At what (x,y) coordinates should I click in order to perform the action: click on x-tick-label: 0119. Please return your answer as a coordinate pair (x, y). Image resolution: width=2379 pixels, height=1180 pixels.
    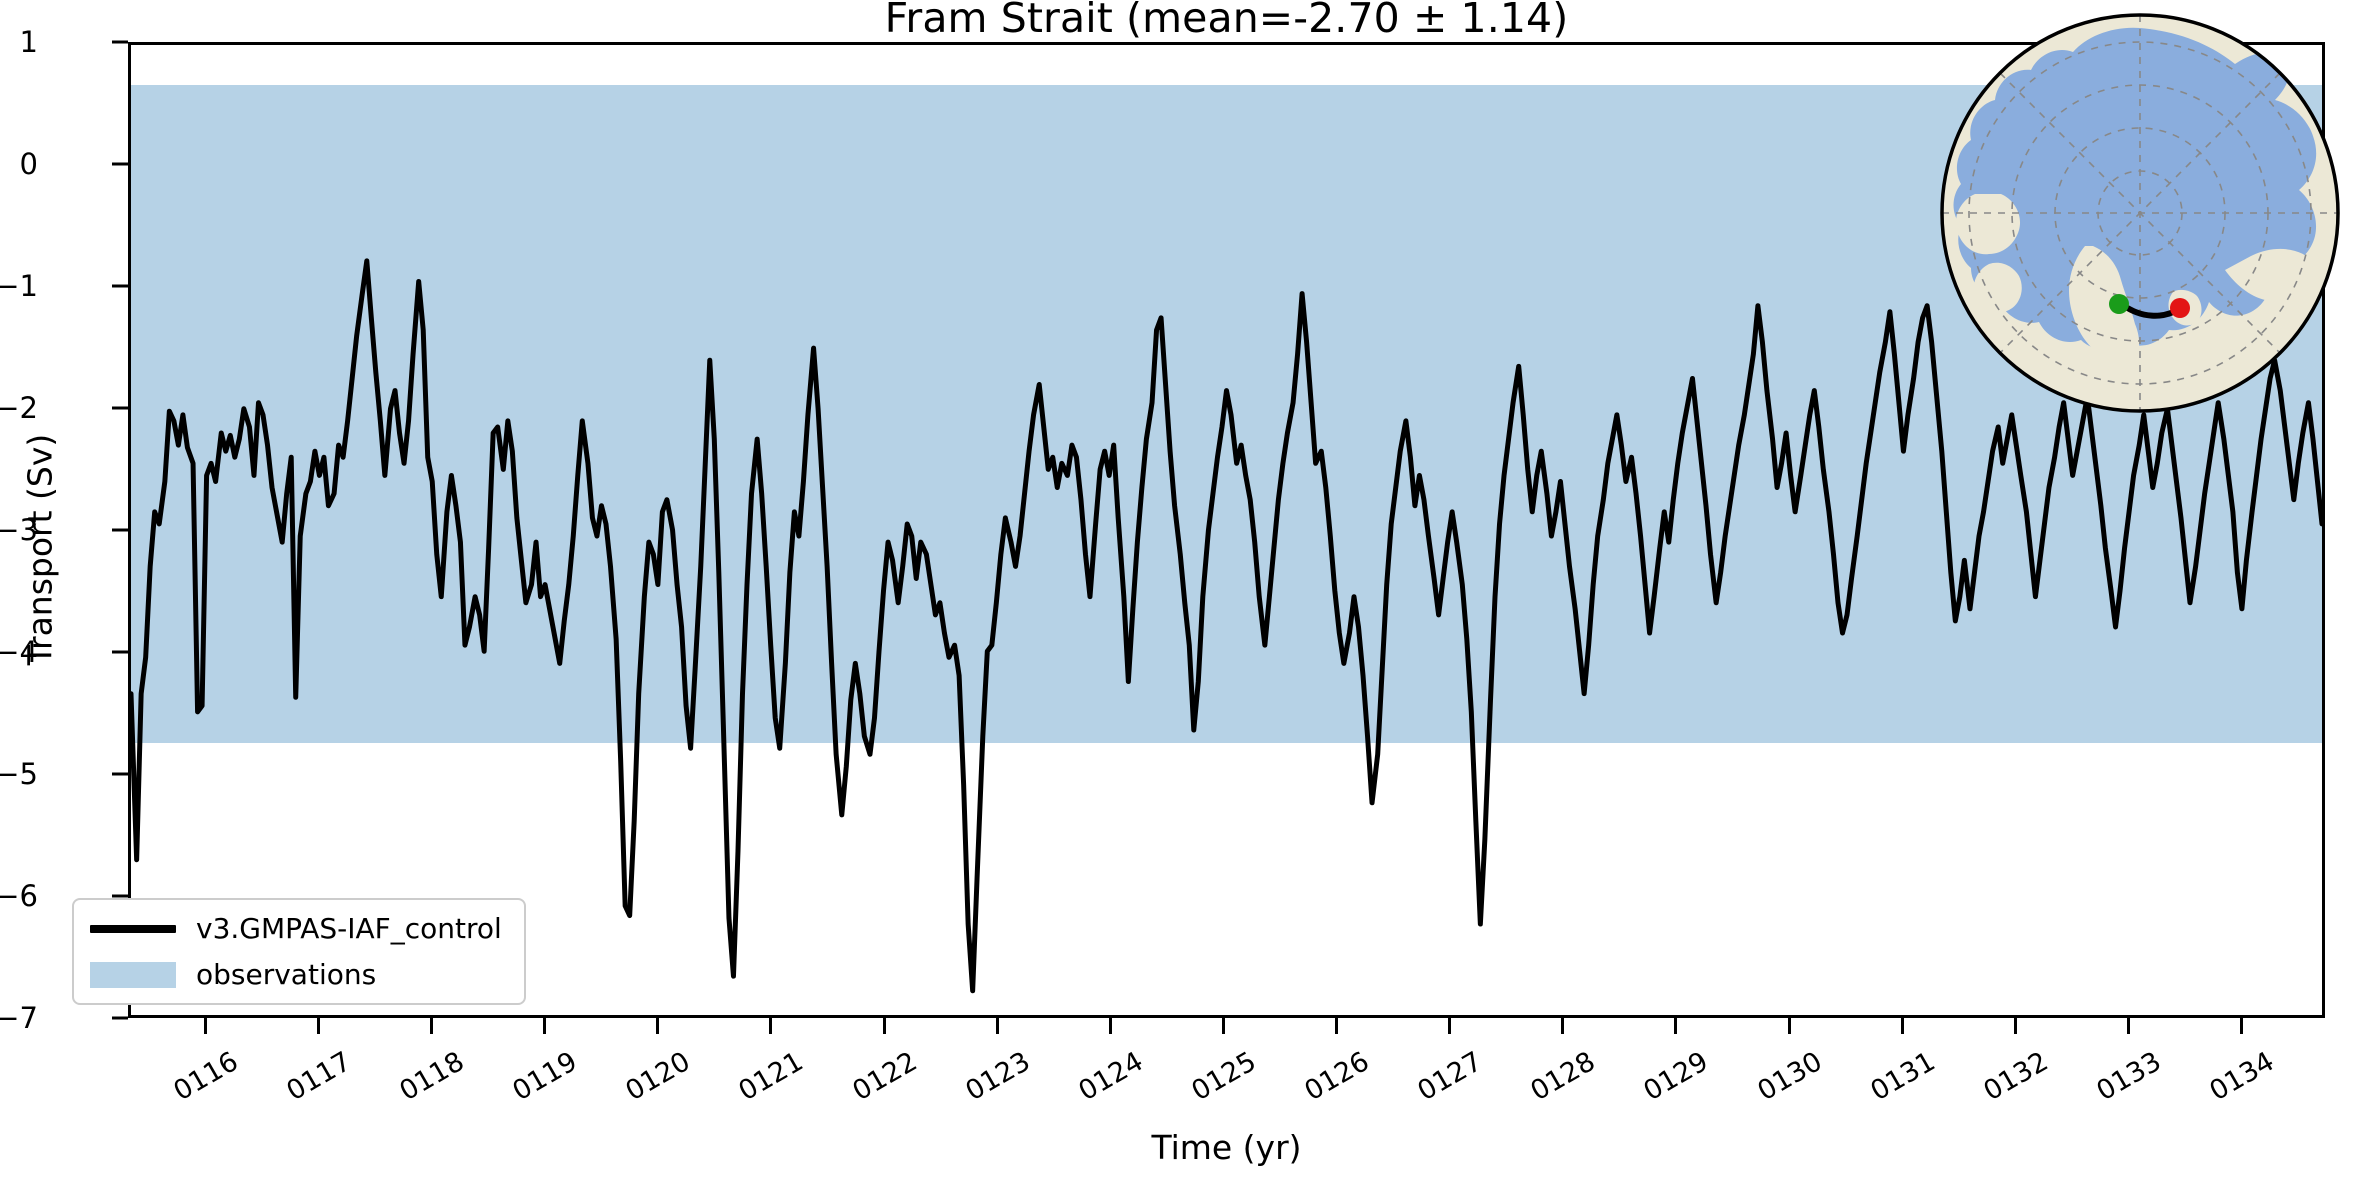
    Looking at the image, I should click on (545, 1077).